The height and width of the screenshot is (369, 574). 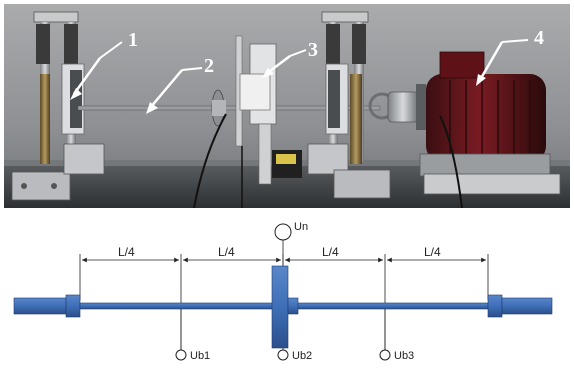 What do you see at coordinates (291, 243) in the screenshot?
I see `node-un: Un` at bounding box center [291, 243].